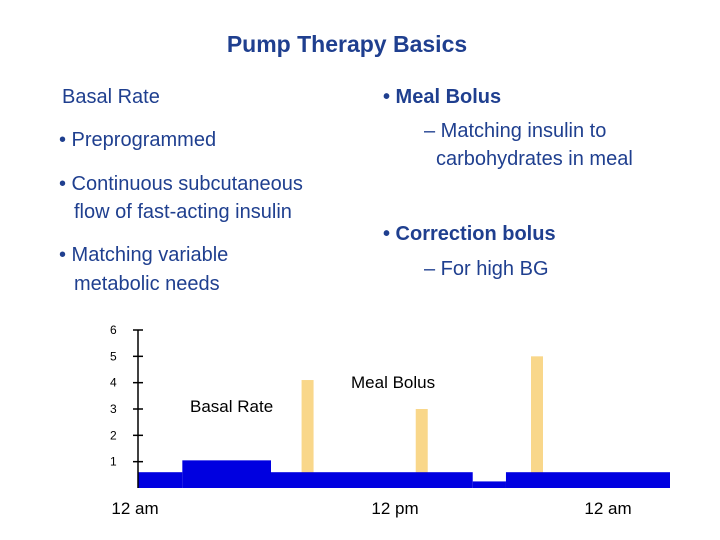 This screenshot has width=720, height=540. Describe the element at coordinates (134, 508) in the screenshot. I see `x-tick-label-1: 12 am` at that location.